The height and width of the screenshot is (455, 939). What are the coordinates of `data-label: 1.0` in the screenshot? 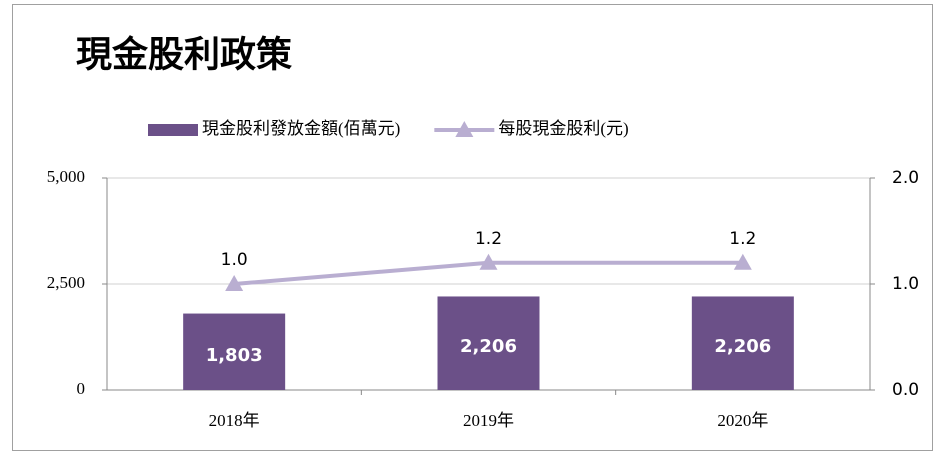 It's located at (234, 260).